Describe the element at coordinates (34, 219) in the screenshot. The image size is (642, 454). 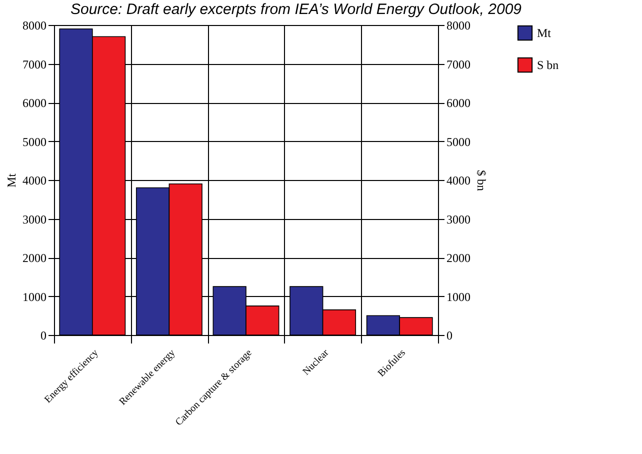
I see `y-tick-label: 3000` at that location.